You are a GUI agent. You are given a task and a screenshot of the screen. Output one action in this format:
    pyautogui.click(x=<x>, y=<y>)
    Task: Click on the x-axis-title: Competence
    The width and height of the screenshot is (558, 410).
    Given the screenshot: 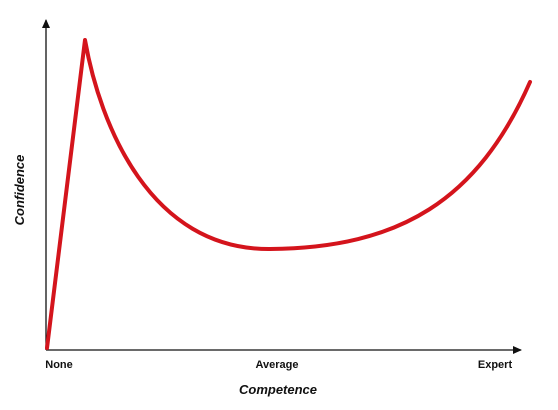 What is the action you would take?
    pyautogui.click(x=278, y=389)
    